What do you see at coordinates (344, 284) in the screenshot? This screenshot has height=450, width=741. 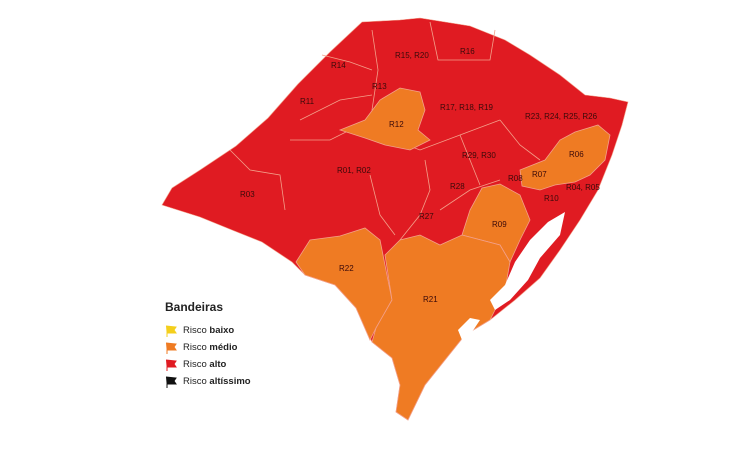 I see `region-r22` at bounding box center [344, 284].